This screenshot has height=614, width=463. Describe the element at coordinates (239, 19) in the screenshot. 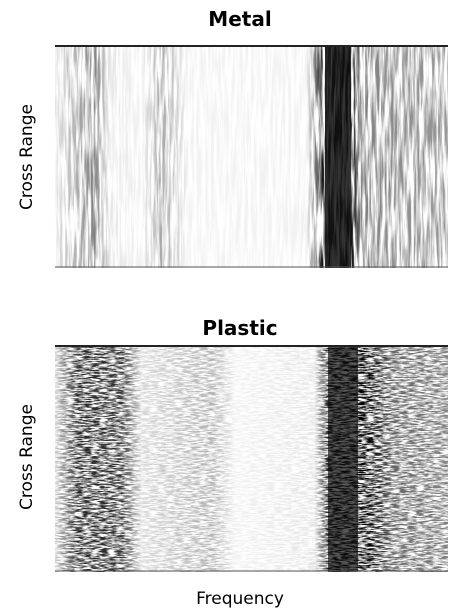

I see `panel-title: Metal` at that location.